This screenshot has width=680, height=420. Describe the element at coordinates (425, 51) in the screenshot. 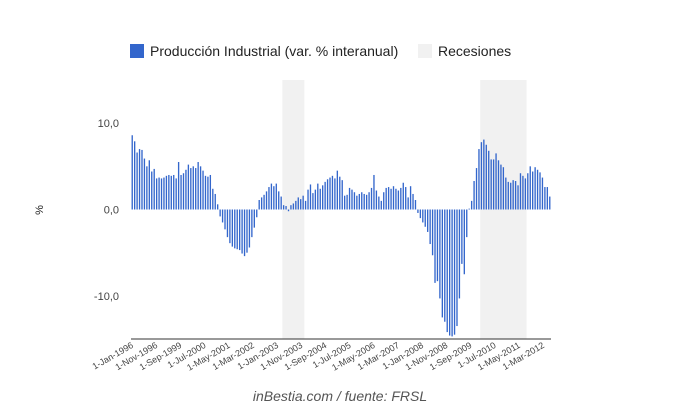

I see `legend-swatch-recessions` at that location.